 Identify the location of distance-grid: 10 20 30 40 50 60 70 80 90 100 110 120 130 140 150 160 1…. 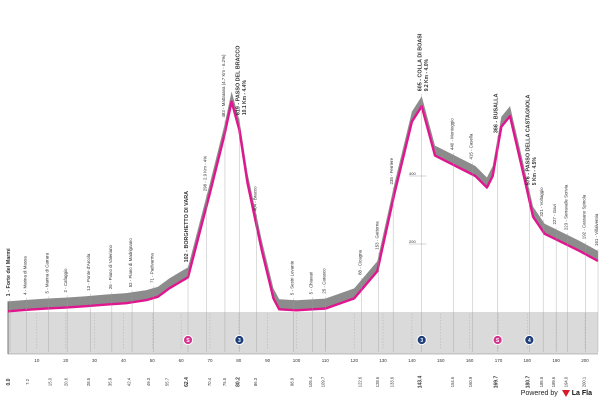
(311, 338).